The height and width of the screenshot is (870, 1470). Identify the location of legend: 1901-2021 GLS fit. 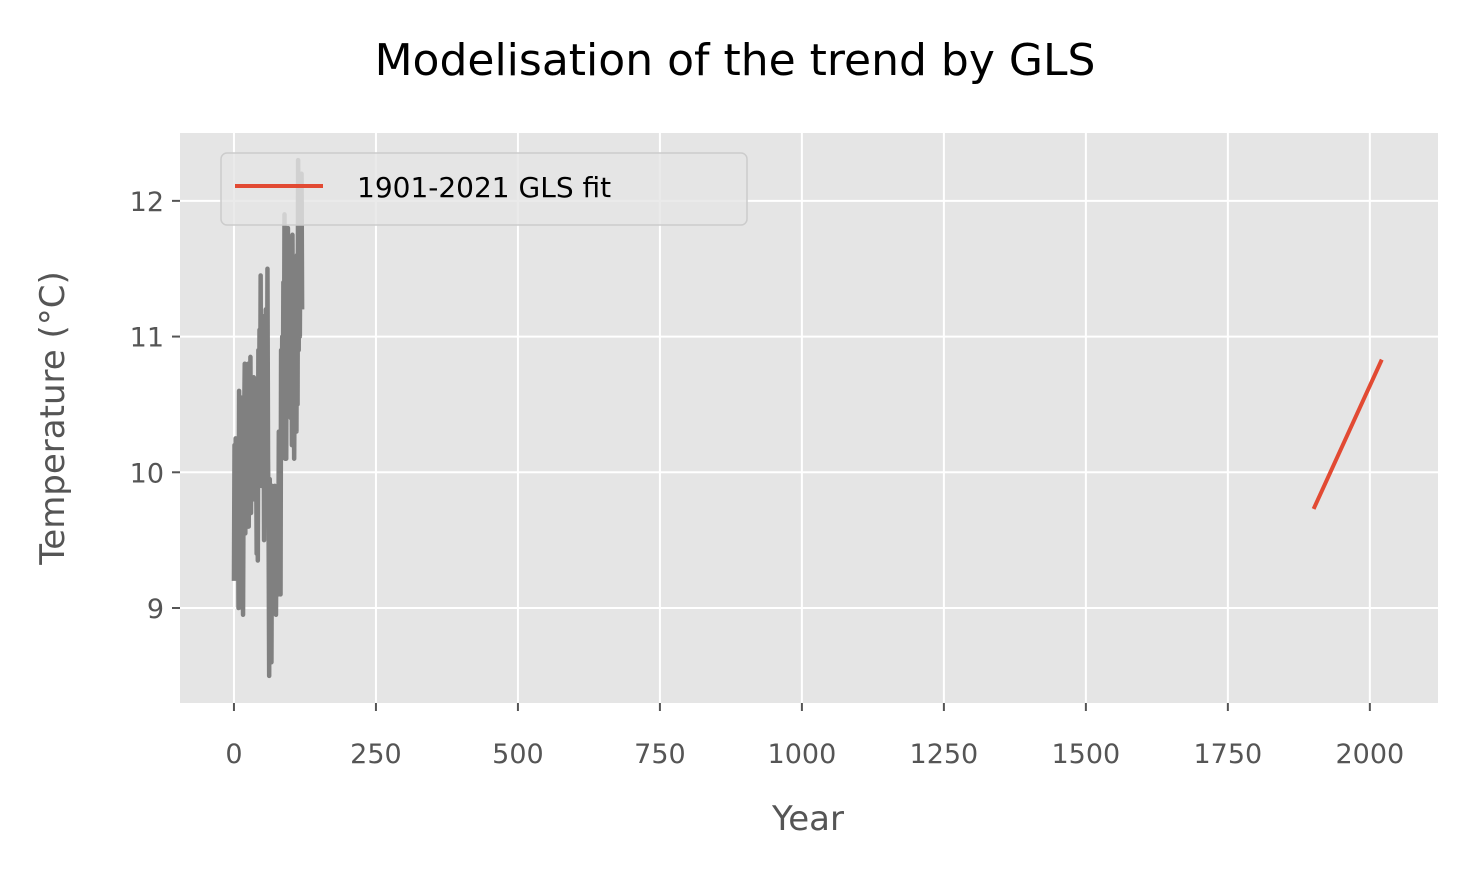
(484, 189).